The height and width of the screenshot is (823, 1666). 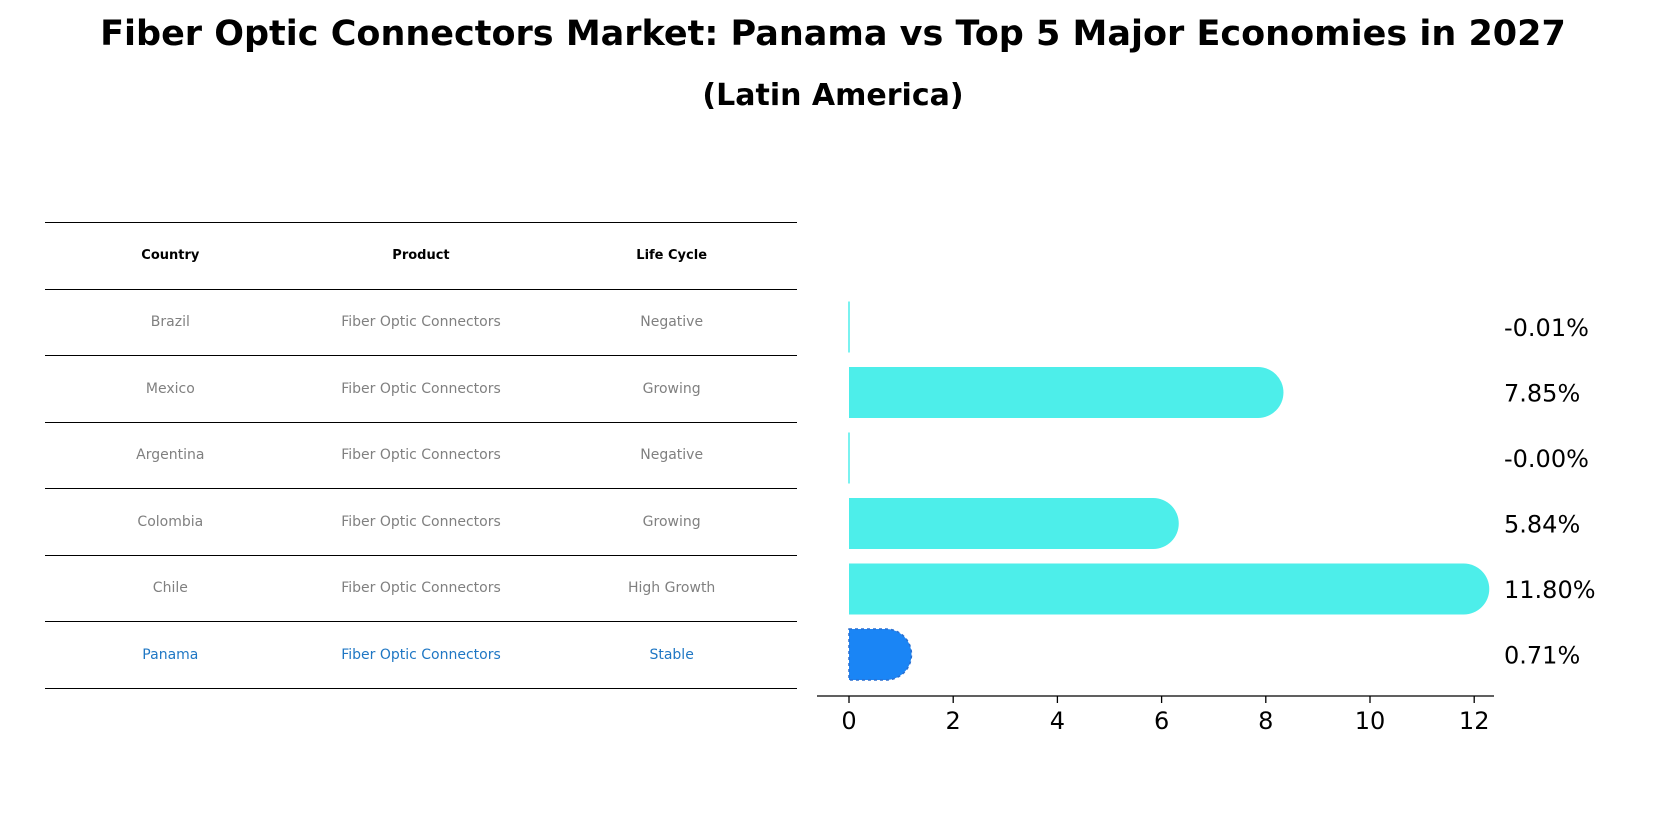 What do you see at coordinates (1546, 459) in the screenshot?
I see `value-label-argentina: -0.00%` at bounding box center [1546, 459].